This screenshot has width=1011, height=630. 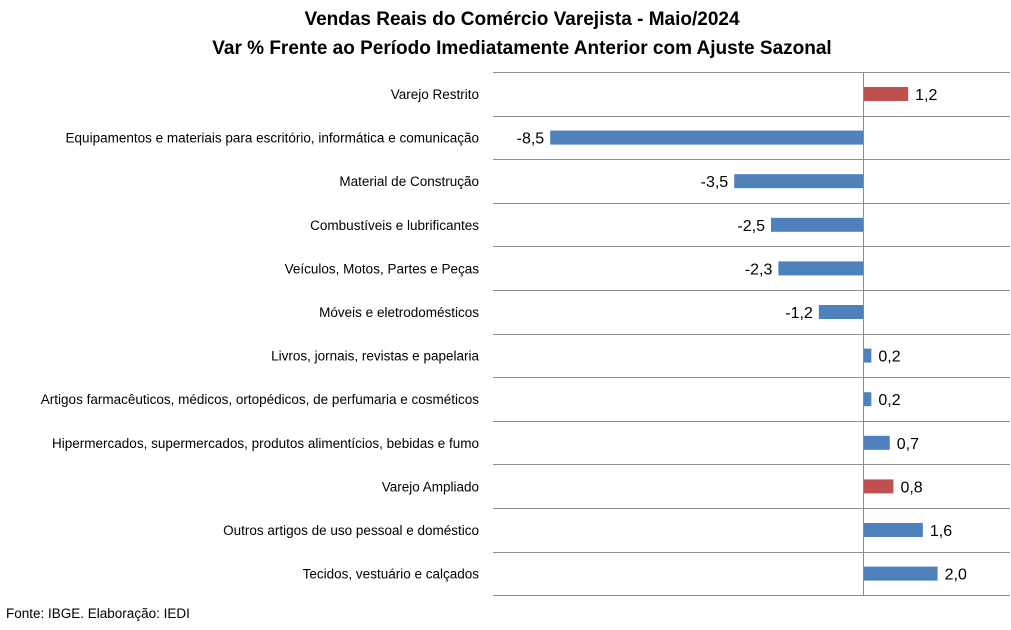 I want to click on data-label: 2,0, so click(x=956, y=575).